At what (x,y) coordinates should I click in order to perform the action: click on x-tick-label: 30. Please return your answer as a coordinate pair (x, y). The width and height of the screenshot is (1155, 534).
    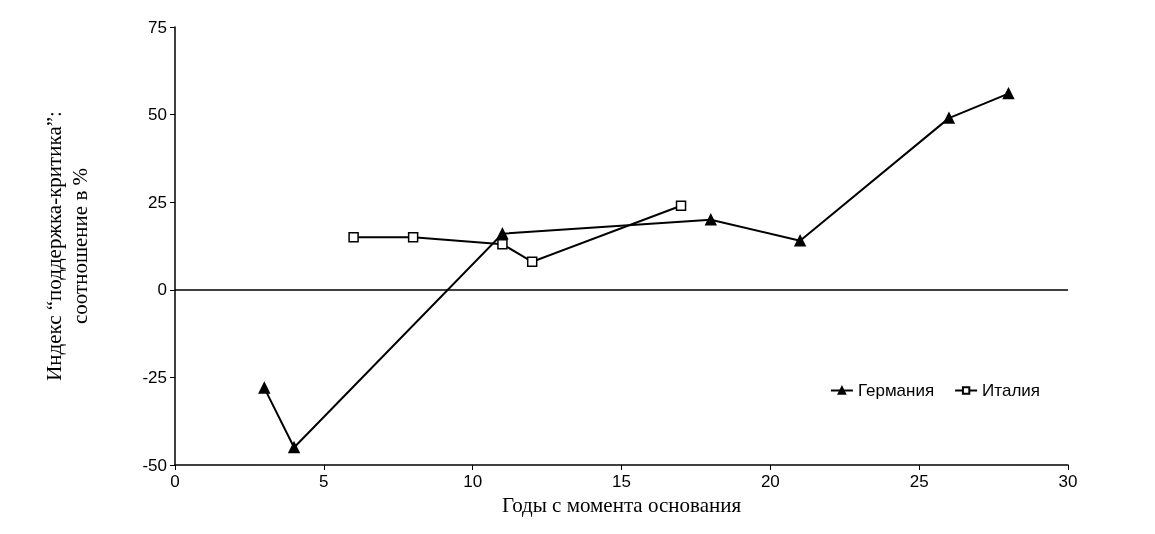
    Looking at the image, I should click on (1068, 481).